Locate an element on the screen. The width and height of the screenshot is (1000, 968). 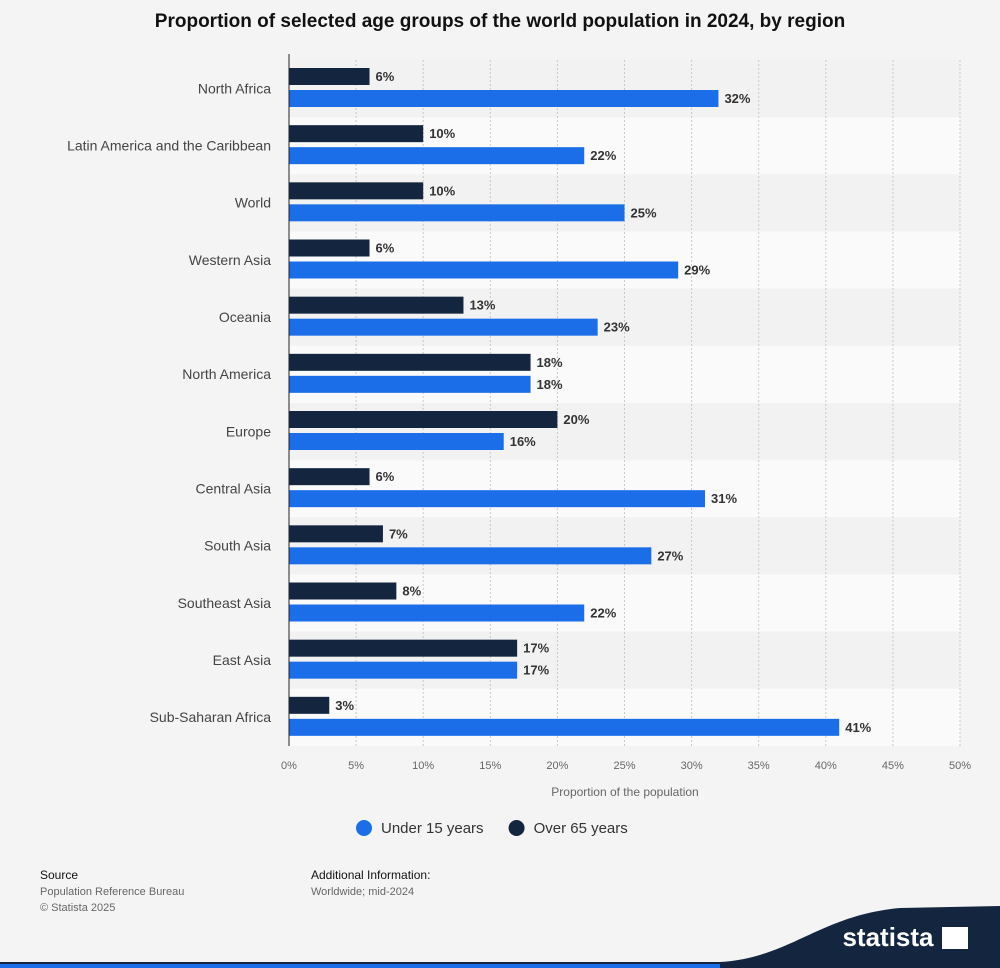
value-label: 13% is located at coordinates (482, 305).